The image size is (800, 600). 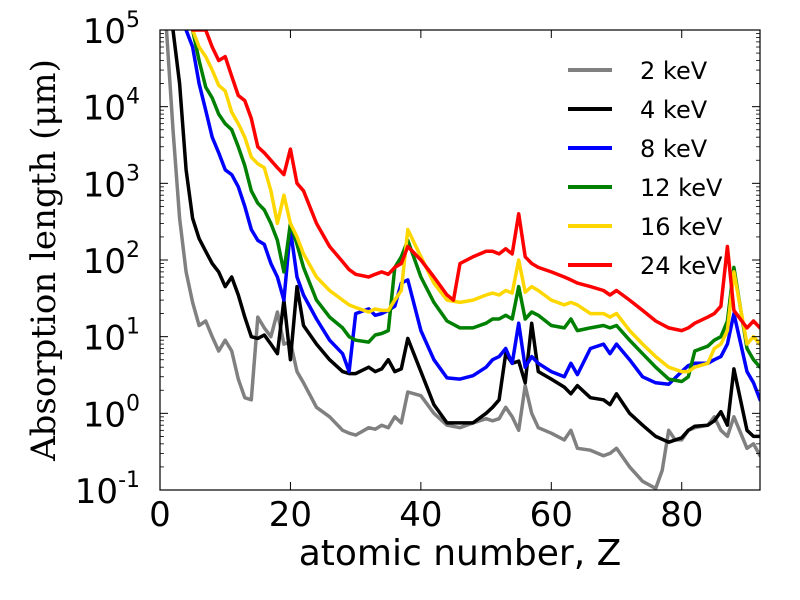 What do you see at coordinates (160, 515) in the screenshot?
I see `x-tick-label: 0` at bounding box center [160, 515].